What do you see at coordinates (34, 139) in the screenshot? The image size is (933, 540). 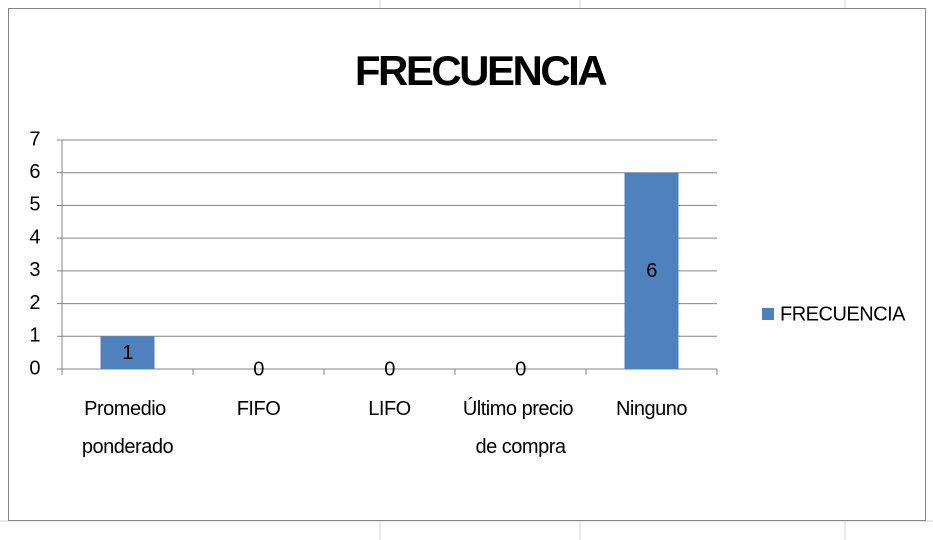 I see `y-tick-label: 7` at bounding box center [34, 139].